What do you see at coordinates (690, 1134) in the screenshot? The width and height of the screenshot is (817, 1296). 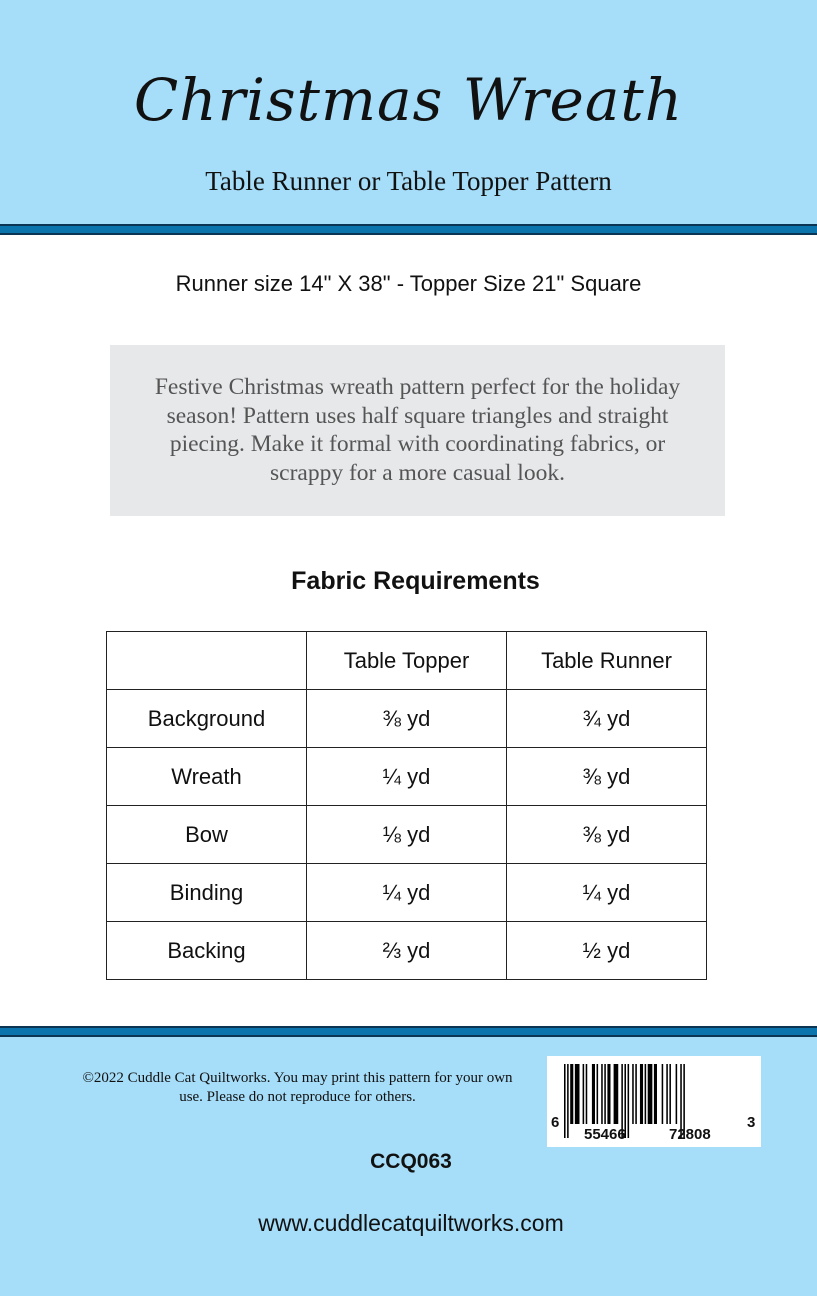 I see `barcode-digits-right: 72808` at bounding box center [690, 1134].